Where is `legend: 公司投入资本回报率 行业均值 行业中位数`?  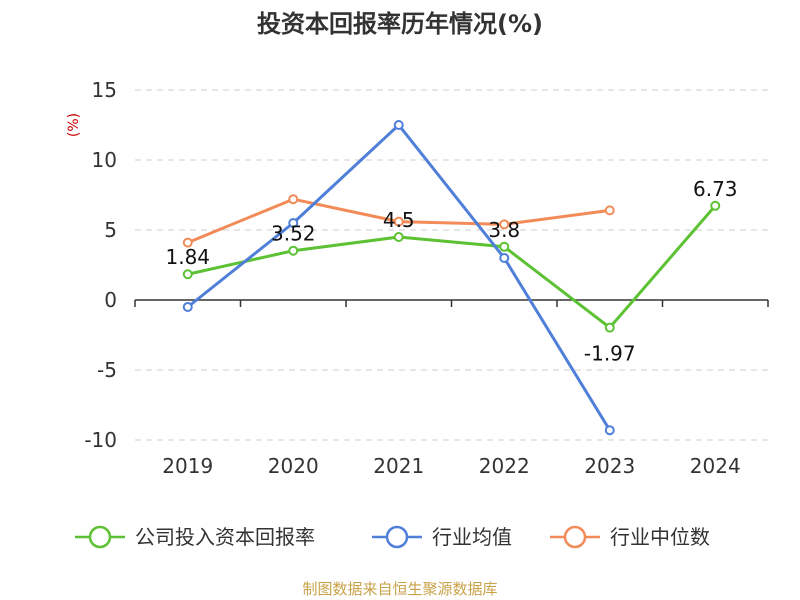 legend: 公司投入资本回报率 行业均值 行业中位数 is located at coordinates (392, 537).